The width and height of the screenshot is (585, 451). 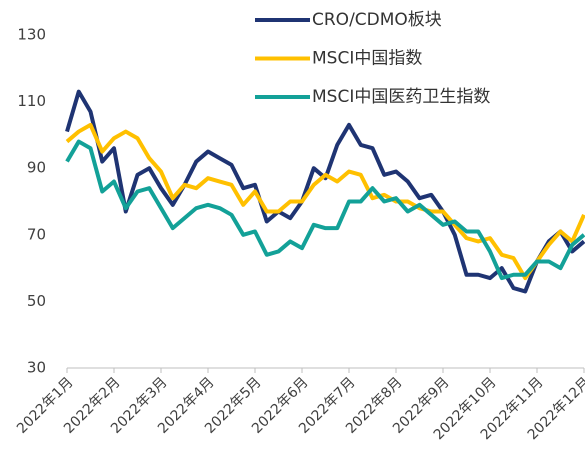 What do you see at coordinates (31, 101) in the screenshot?
I see `y-tick-label: 110` at bounding box center [31, 101].